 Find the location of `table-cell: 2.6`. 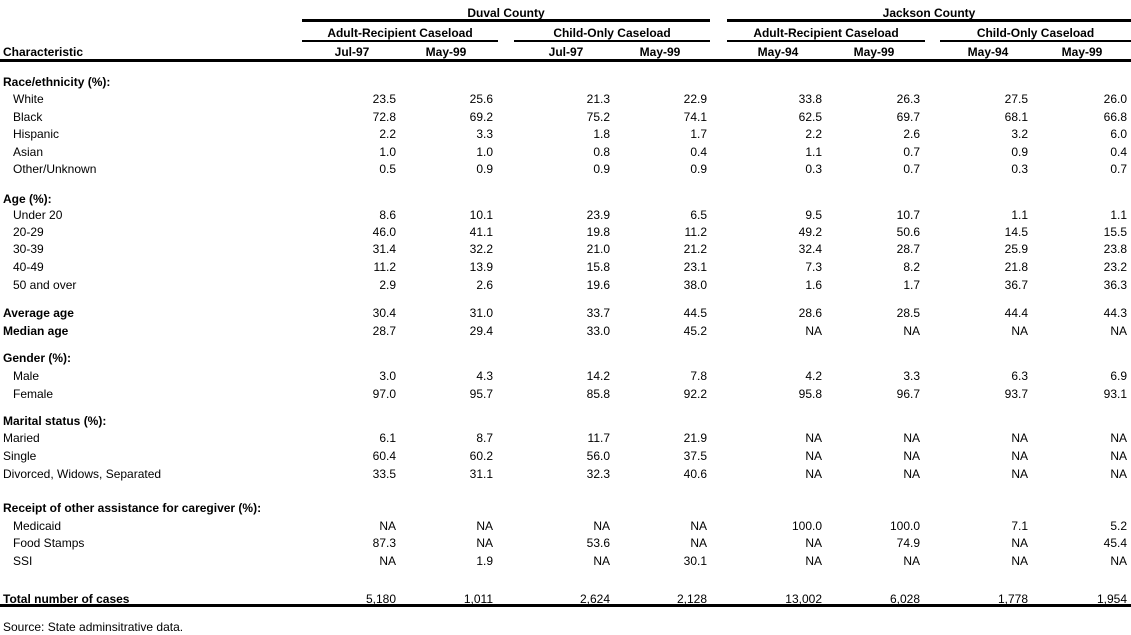

table-cell: 2.6 is located at coordinates (484, 285).